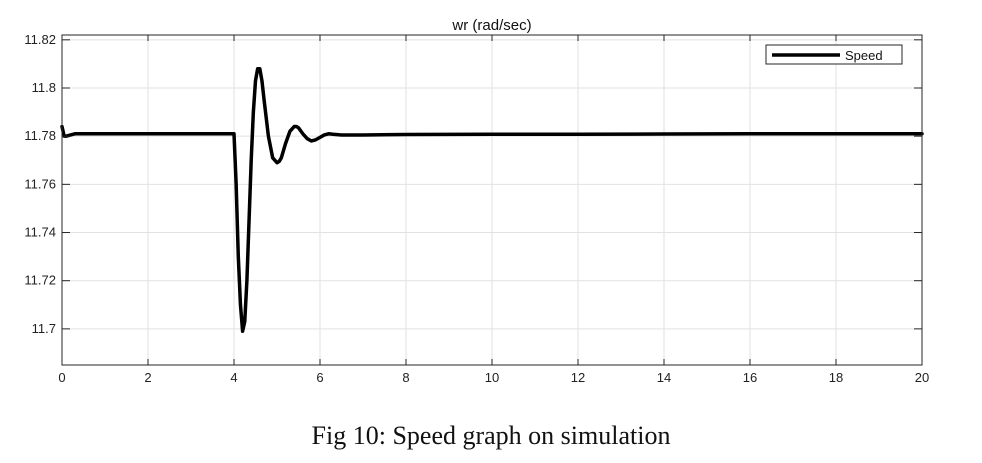 This screenshot has width=982, height=463. I want to click on x-tick-label: 18, so click(836, 377).